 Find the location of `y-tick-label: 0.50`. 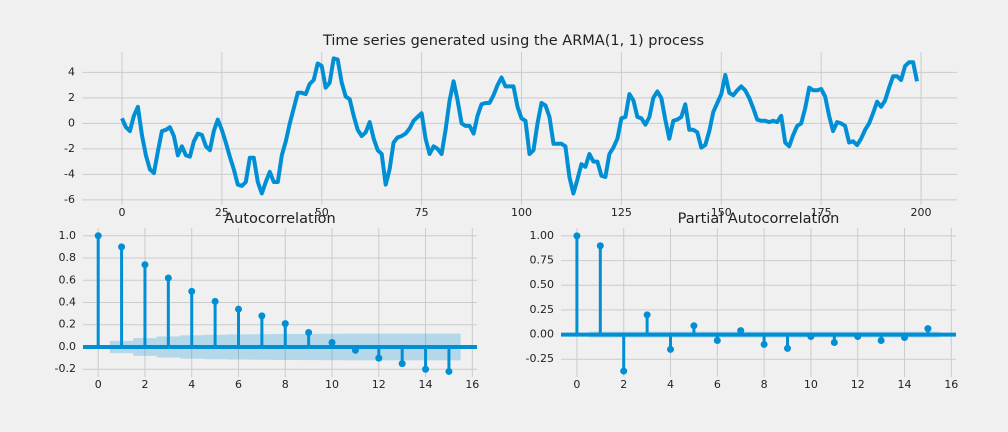

y-tick-label: 0.50 is located at coordinates (542, 284).